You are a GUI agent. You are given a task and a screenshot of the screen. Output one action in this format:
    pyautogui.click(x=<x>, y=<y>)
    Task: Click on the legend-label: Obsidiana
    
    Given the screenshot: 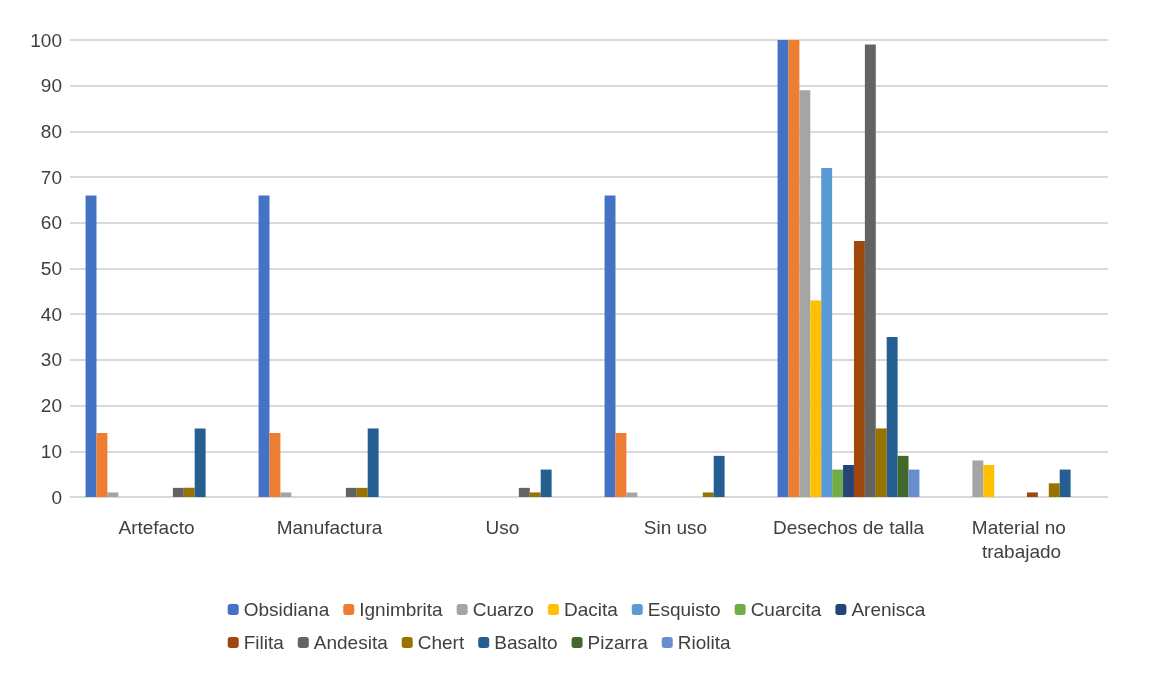 What is the action you would take?
    pyautogui.click(x=286, y=609)
    